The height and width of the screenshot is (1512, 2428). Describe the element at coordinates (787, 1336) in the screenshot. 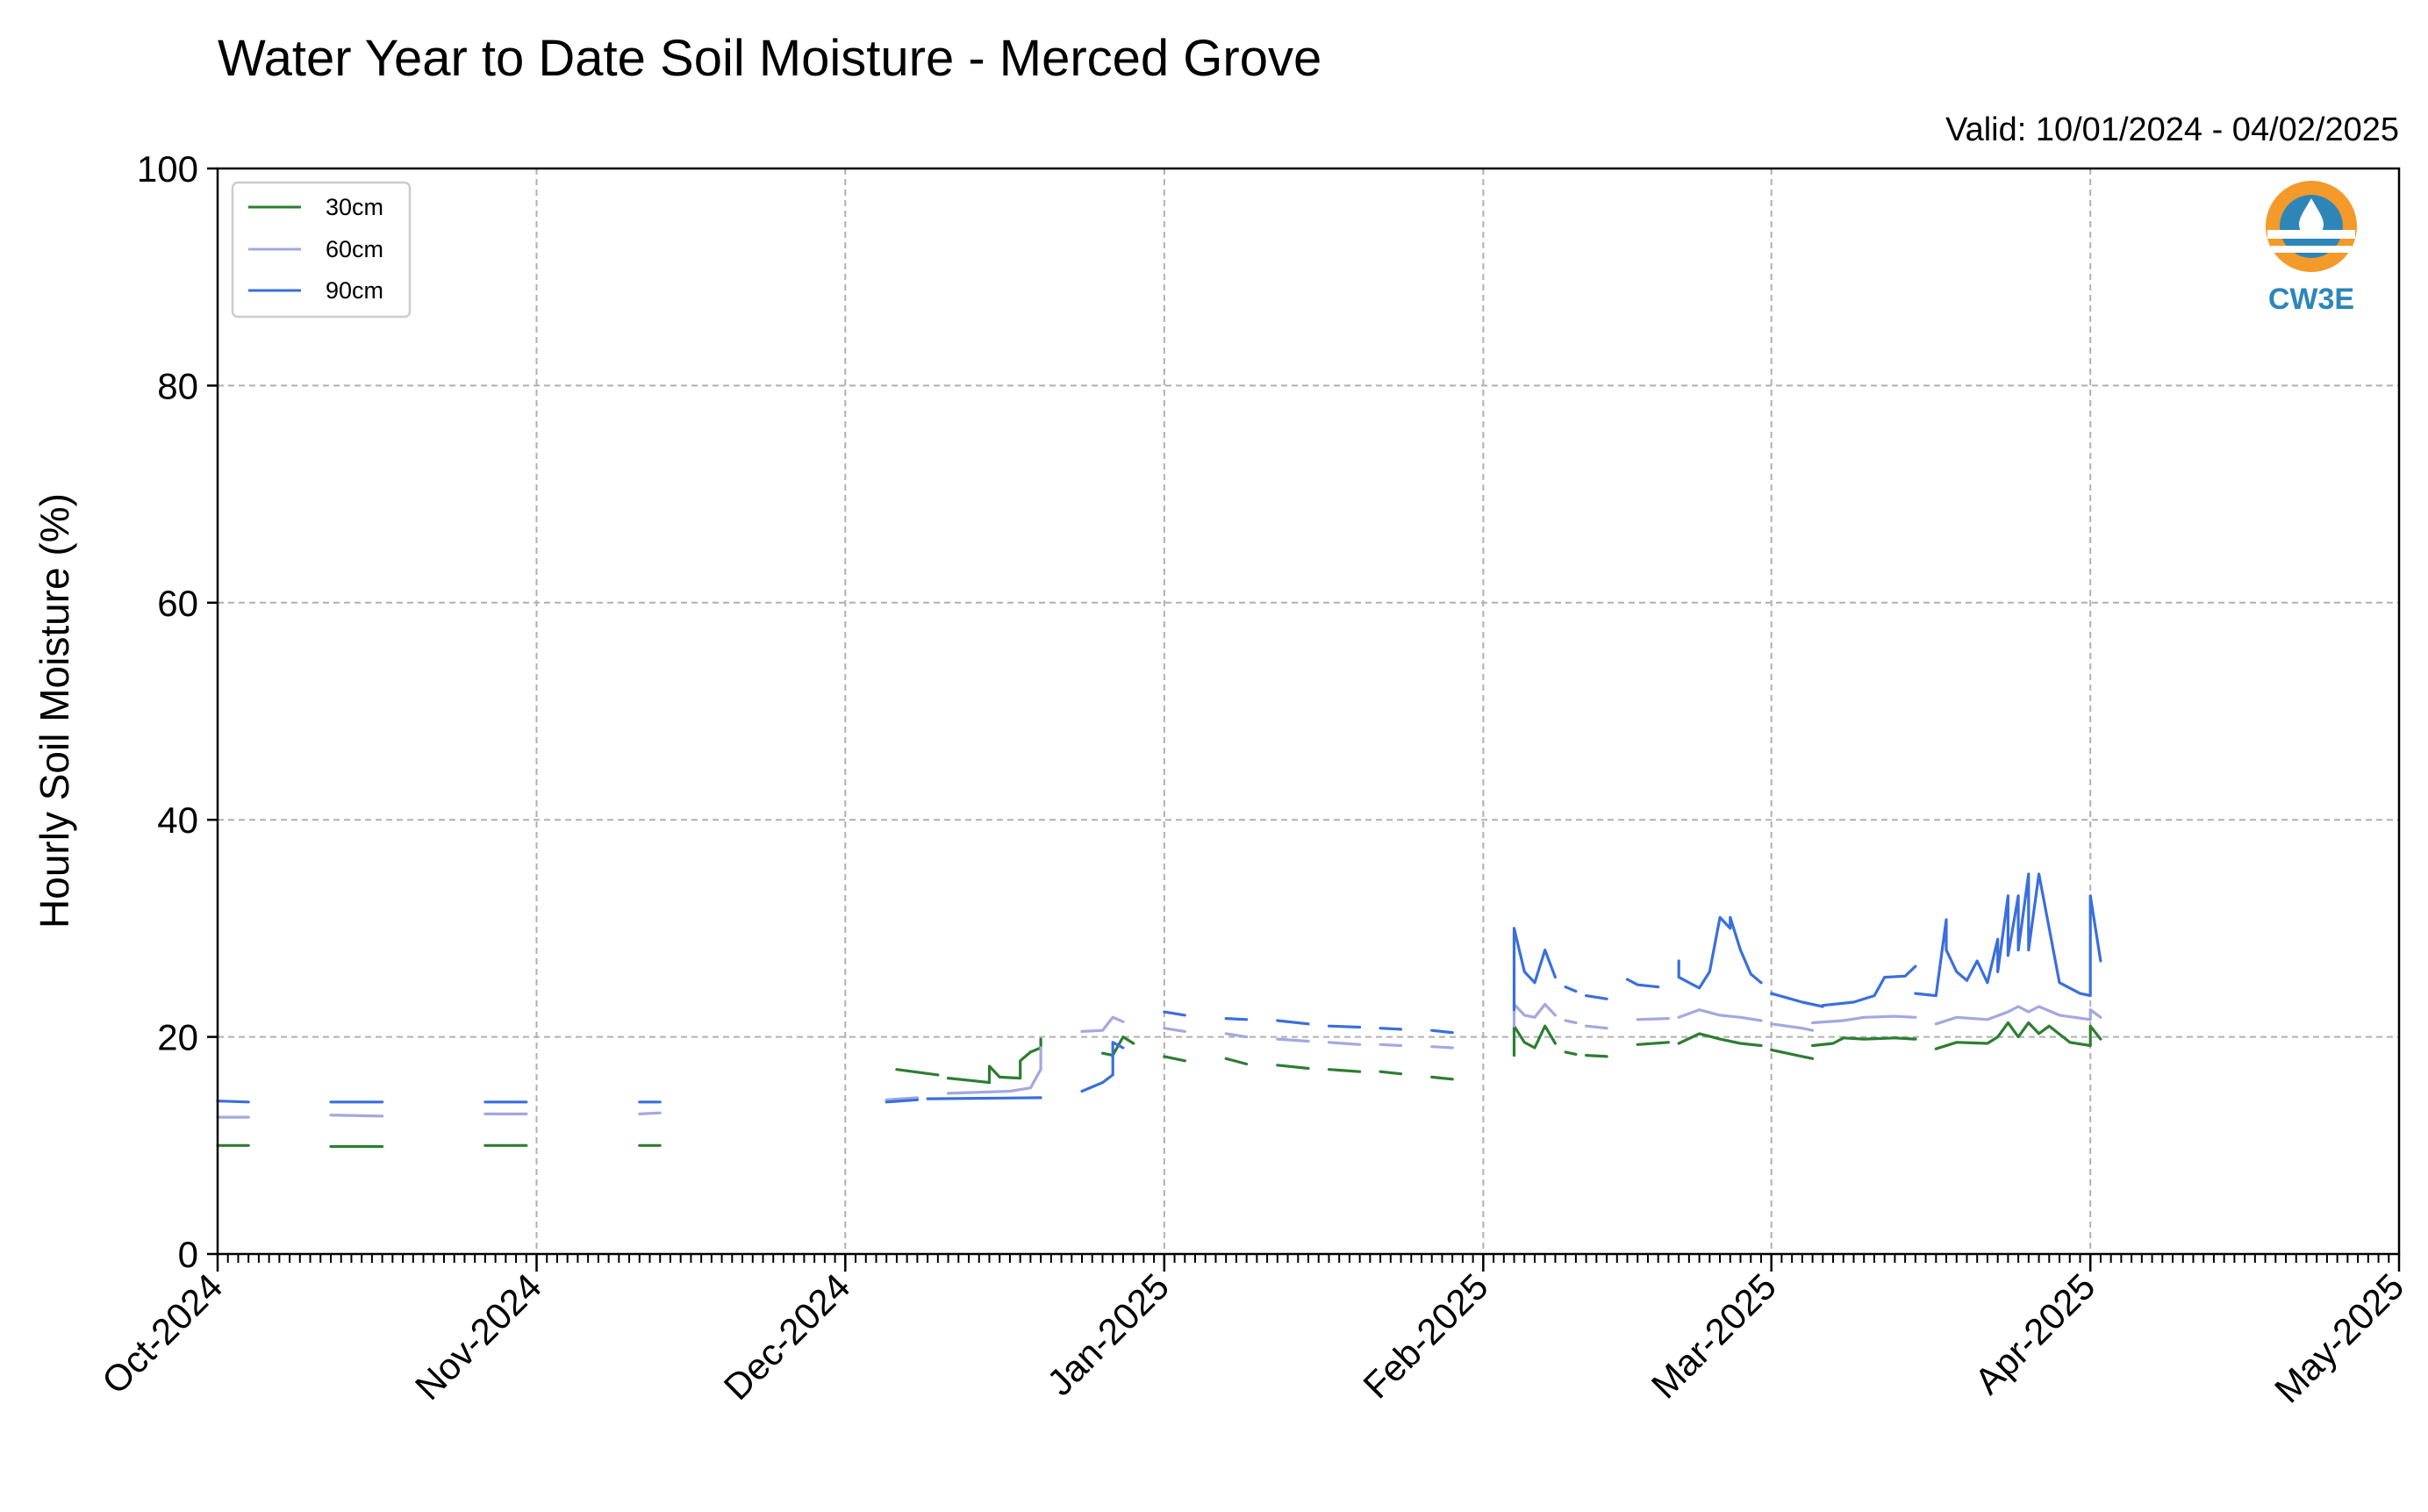

I see `x-tick-label-Dec-2024: Dec-2024` at that location.